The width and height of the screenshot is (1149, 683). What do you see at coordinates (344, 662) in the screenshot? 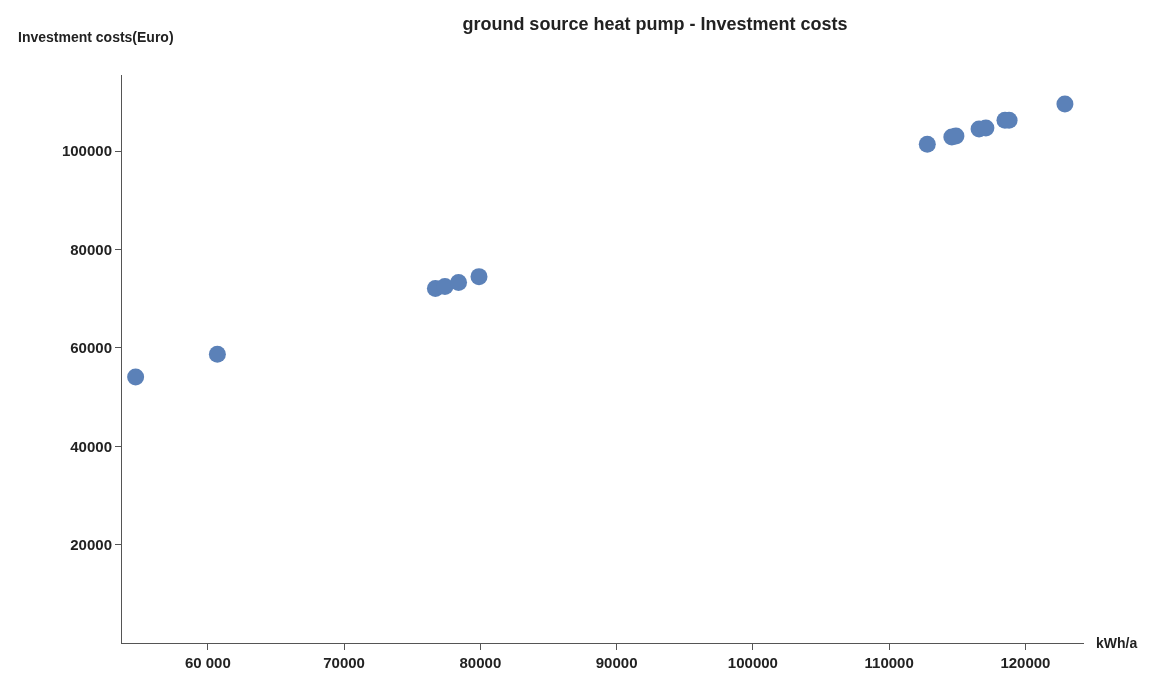
I see `x-tick-label: 70000` at bounding box center [344, 662].